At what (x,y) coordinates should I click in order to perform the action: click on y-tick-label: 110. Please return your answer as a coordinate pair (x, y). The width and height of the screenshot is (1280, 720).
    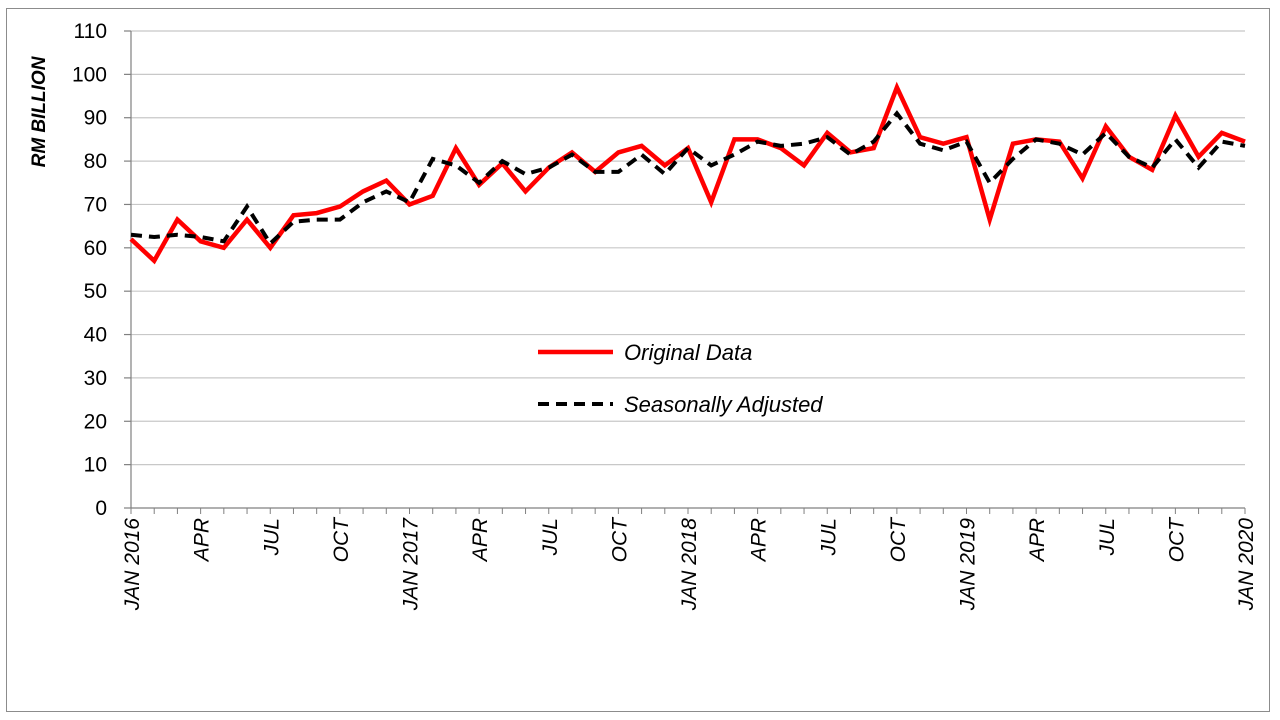
    Looking at the image, I should click on (90, 31).